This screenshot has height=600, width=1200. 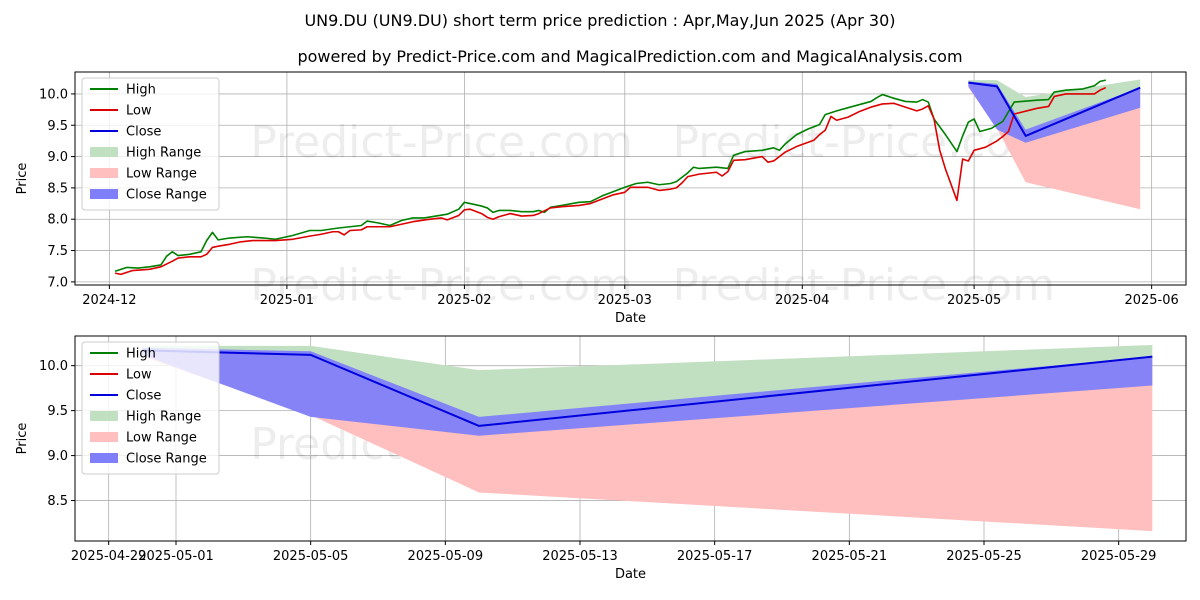 What do you see at coordinates (1151, 300) in the screenshot?
I see `x-tick-label: 2025-06` at bounding box center [1151, 300].